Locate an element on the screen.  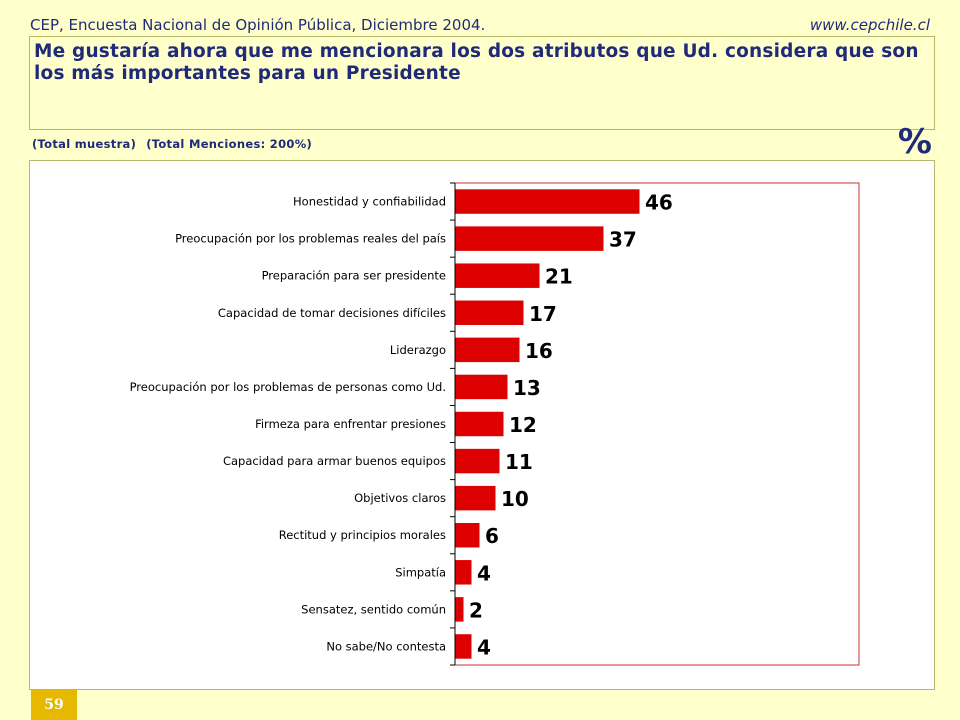
category-label: Capacidad de tomar decisiones difíciles is located at coordinates (332, 313).